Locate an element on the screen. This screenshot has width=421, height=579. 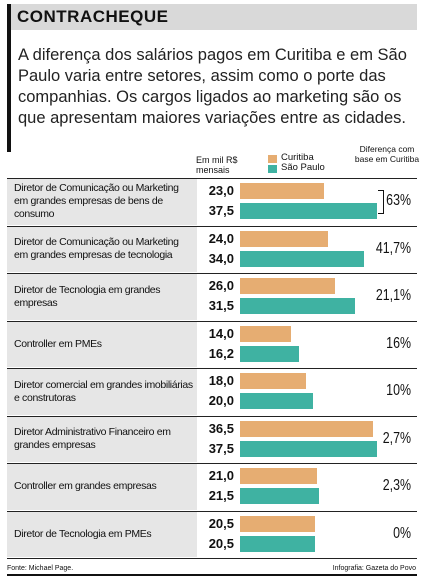
row-label: Controller em grandes empresas is located at coordinates (85, 486).